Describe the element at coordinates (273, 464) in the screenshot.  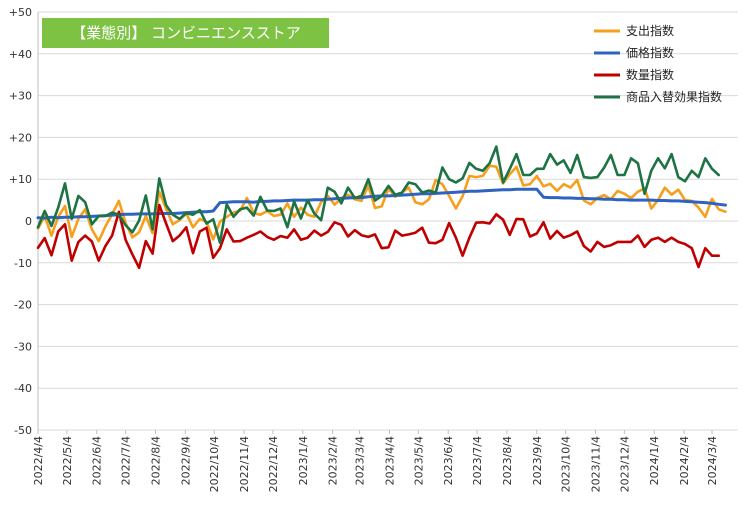
I see `x-tick-label: 2022/12/4` at that location.